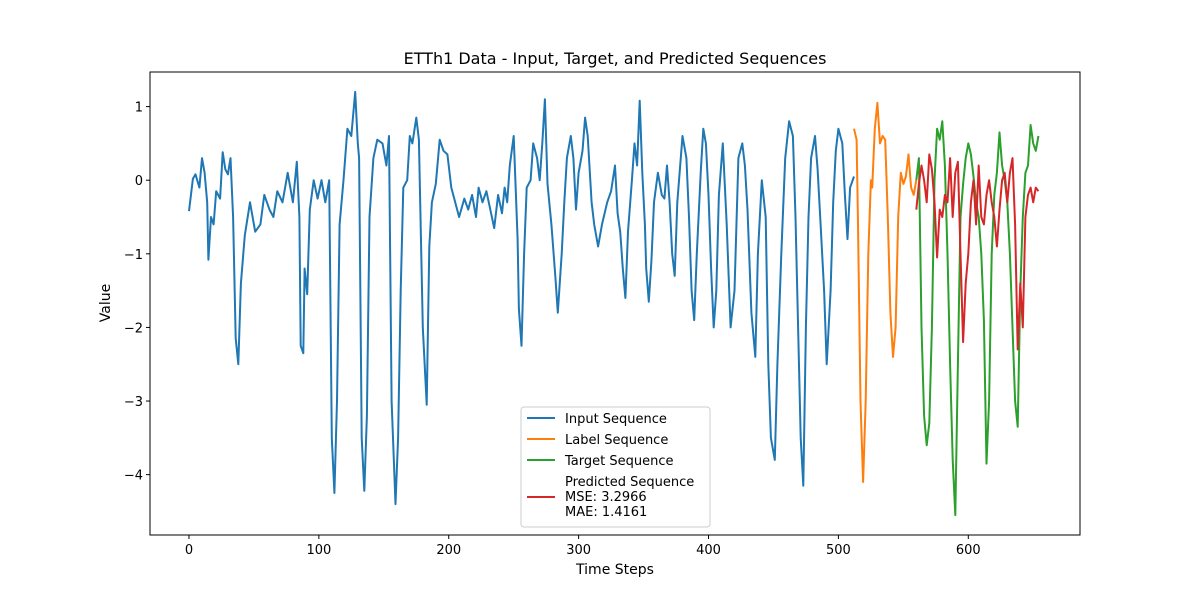  I want to click on y-tick-label: −1, so click(133, 255).